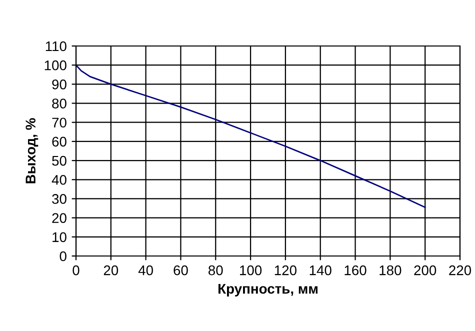  Describe the element at coordinates (32, 151) in the screenshot. I see `y-axis-title: Выход, %` at that location.